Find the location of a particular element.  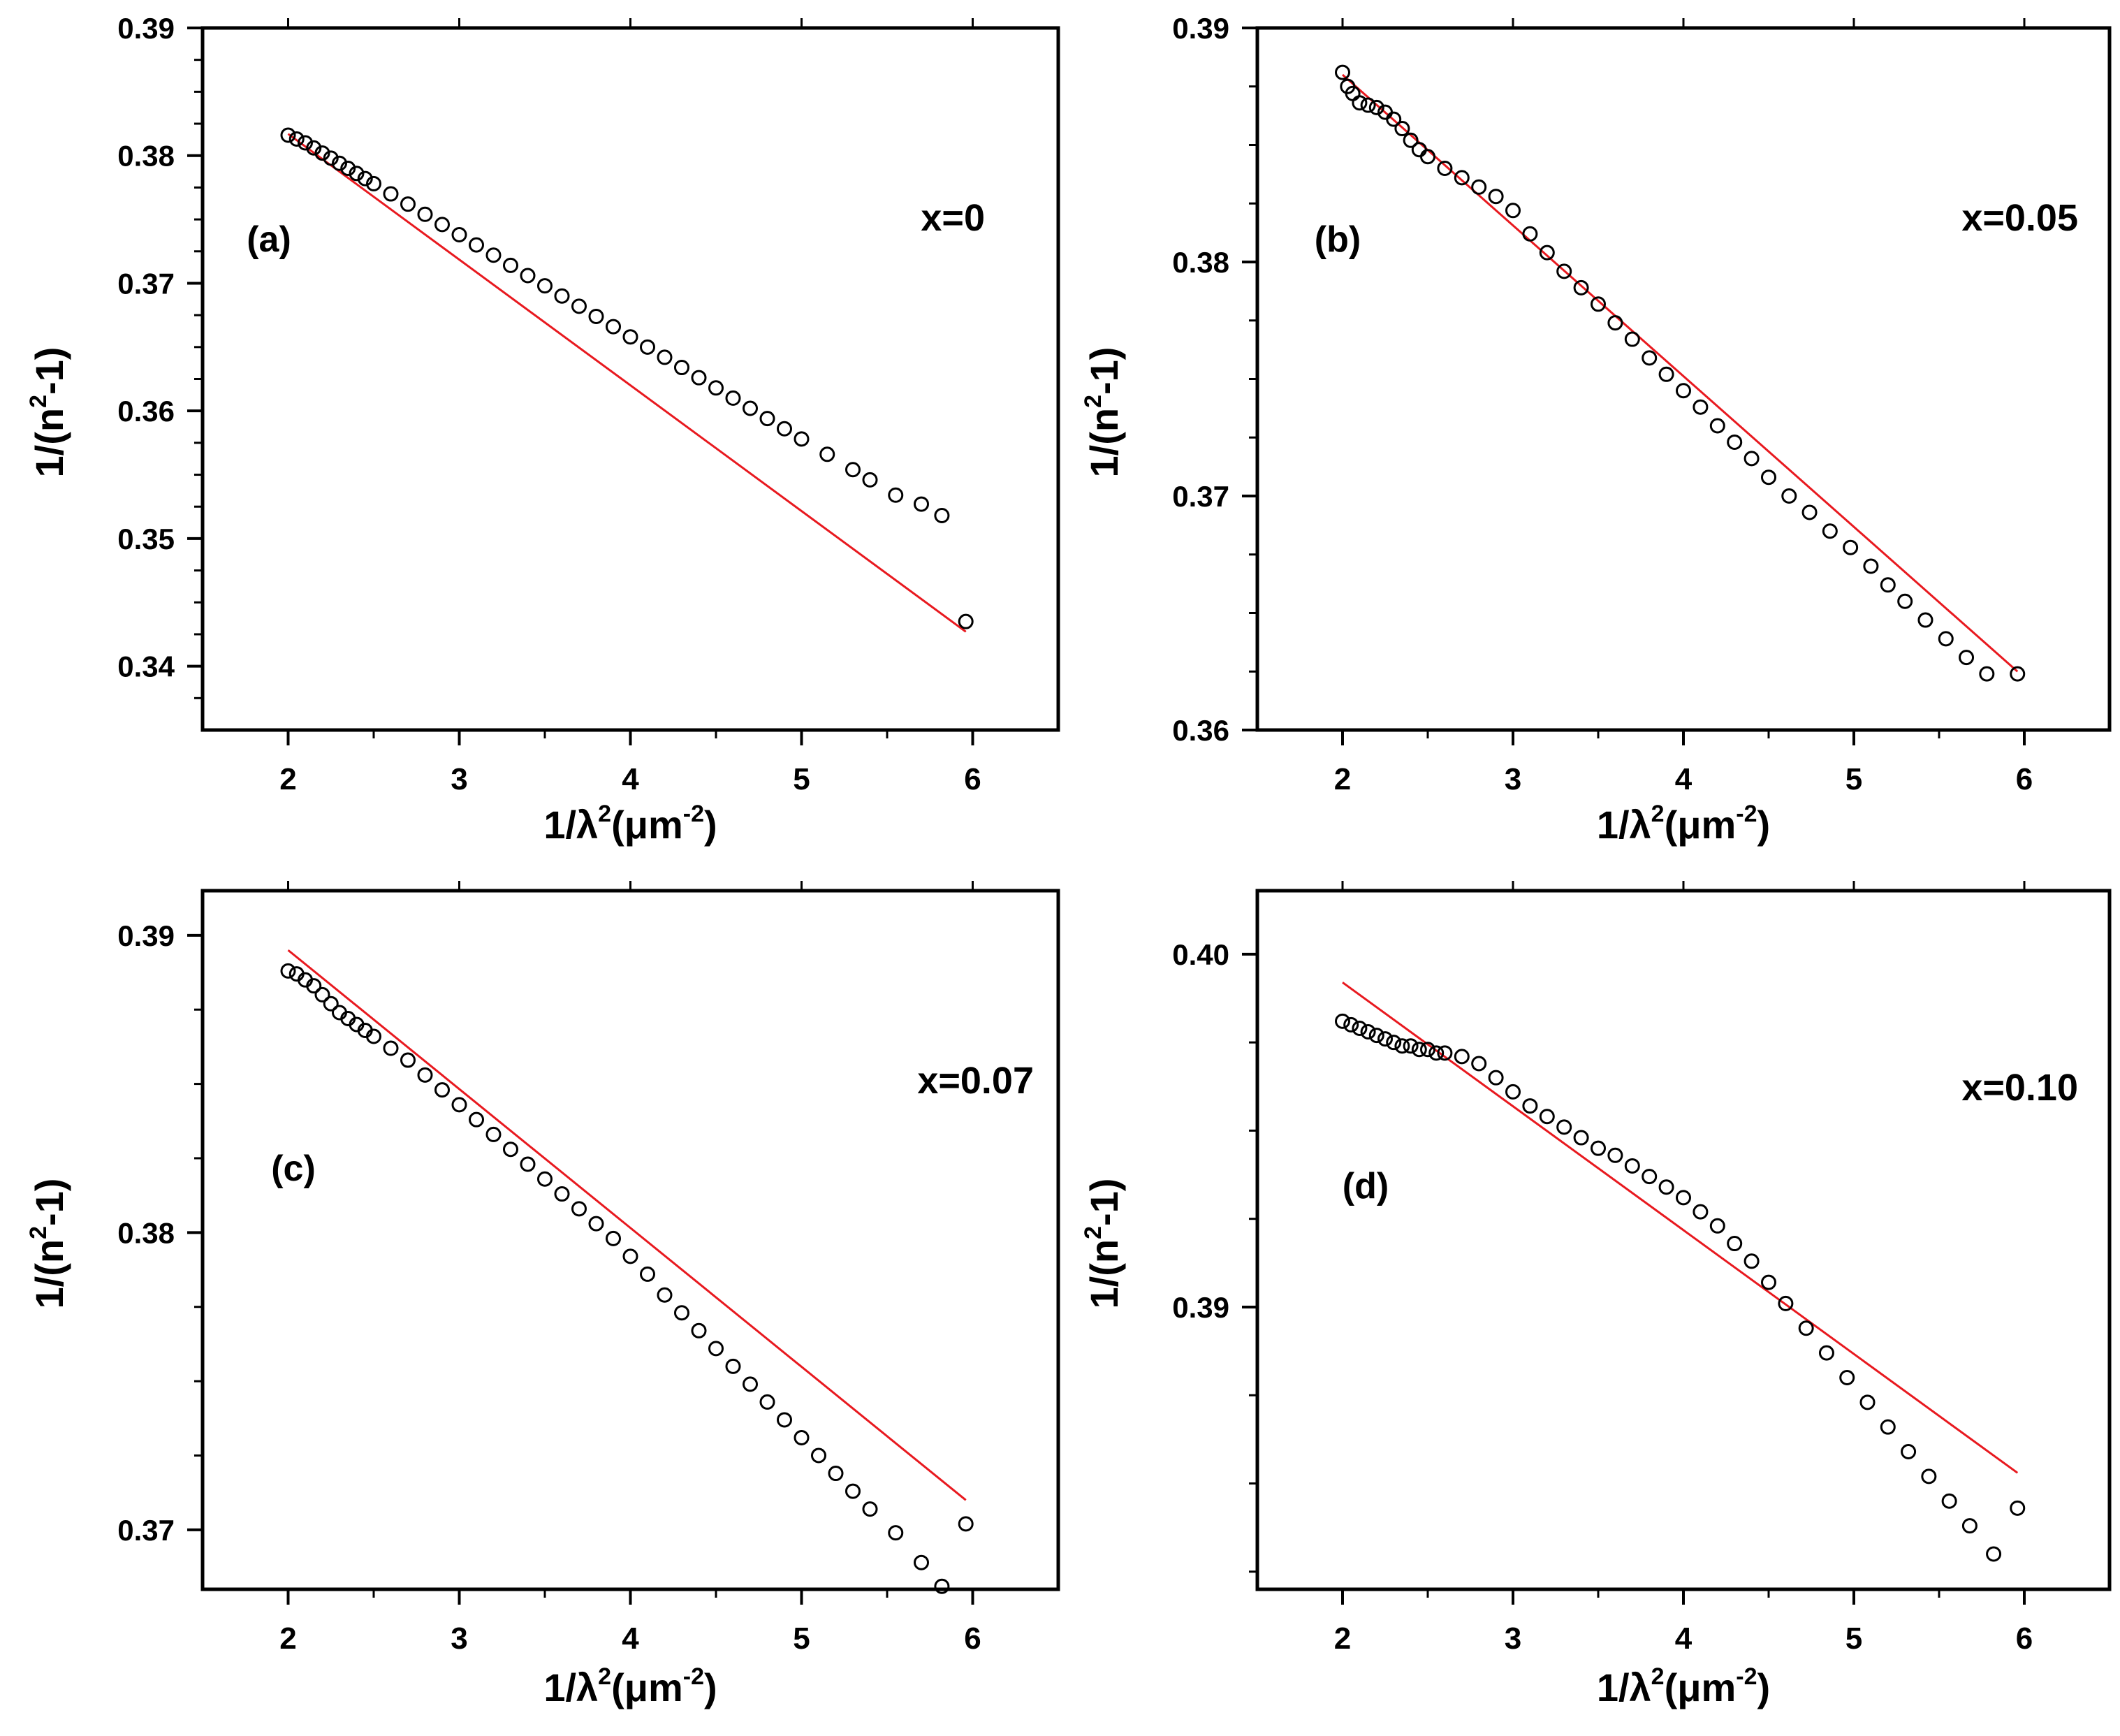

x-tick-label: 3 is located at coordinates (459, 1638).